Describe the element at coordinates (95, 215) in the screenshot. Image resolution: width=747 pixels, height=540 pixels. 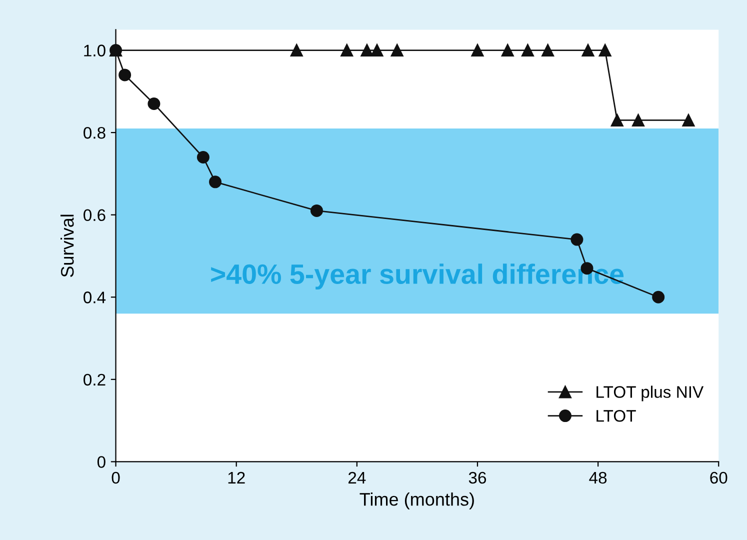
I see `y-tick-label: 0.6` at that location.